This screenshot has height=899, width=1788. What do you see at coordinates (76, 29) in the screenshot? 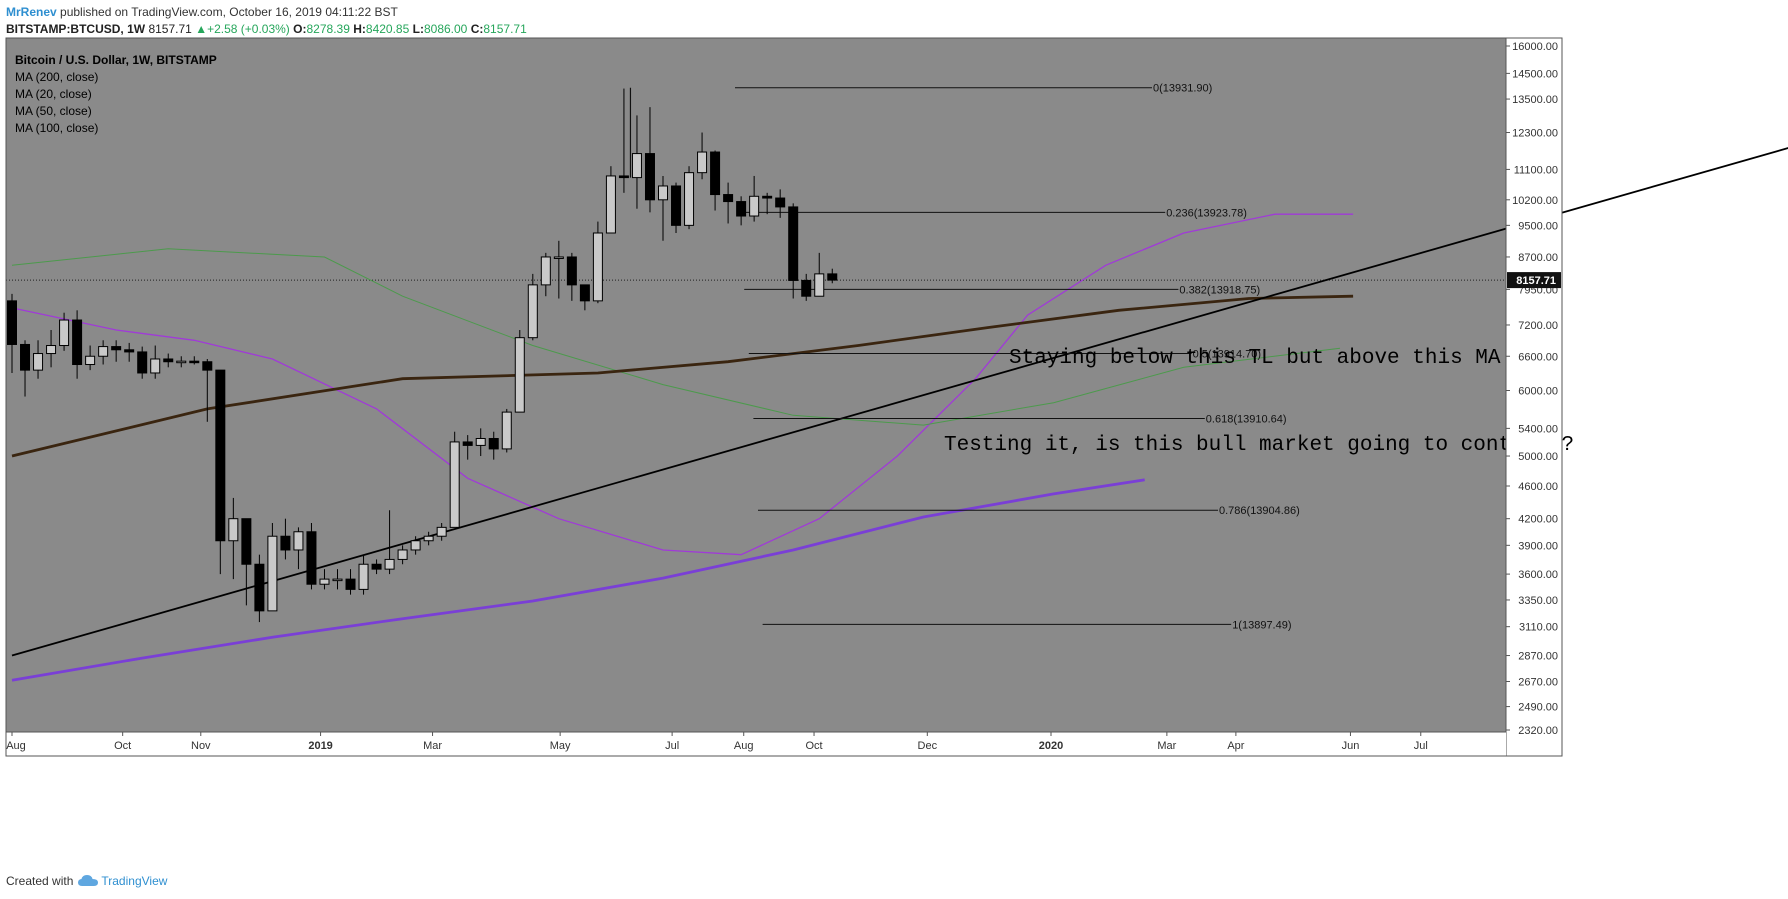
I see `symbol-name: BITSTAMP:BTCUSD, 1W` at bounding box center [76, 29].